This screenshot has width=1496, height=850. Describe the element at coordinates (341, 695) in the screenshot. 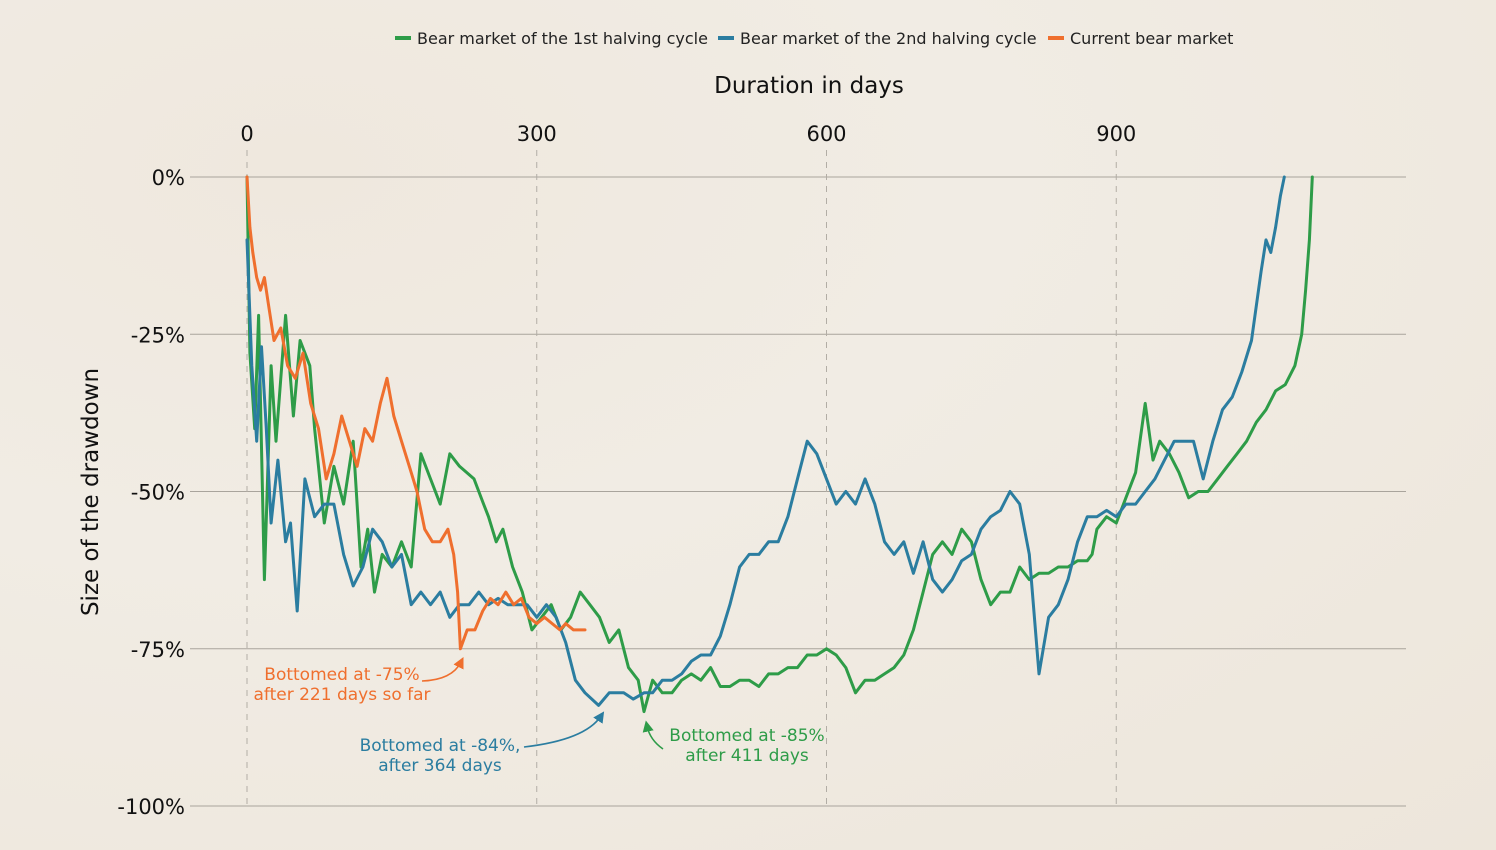

I see `annotation-line-2: after 221 days so far` at that location.